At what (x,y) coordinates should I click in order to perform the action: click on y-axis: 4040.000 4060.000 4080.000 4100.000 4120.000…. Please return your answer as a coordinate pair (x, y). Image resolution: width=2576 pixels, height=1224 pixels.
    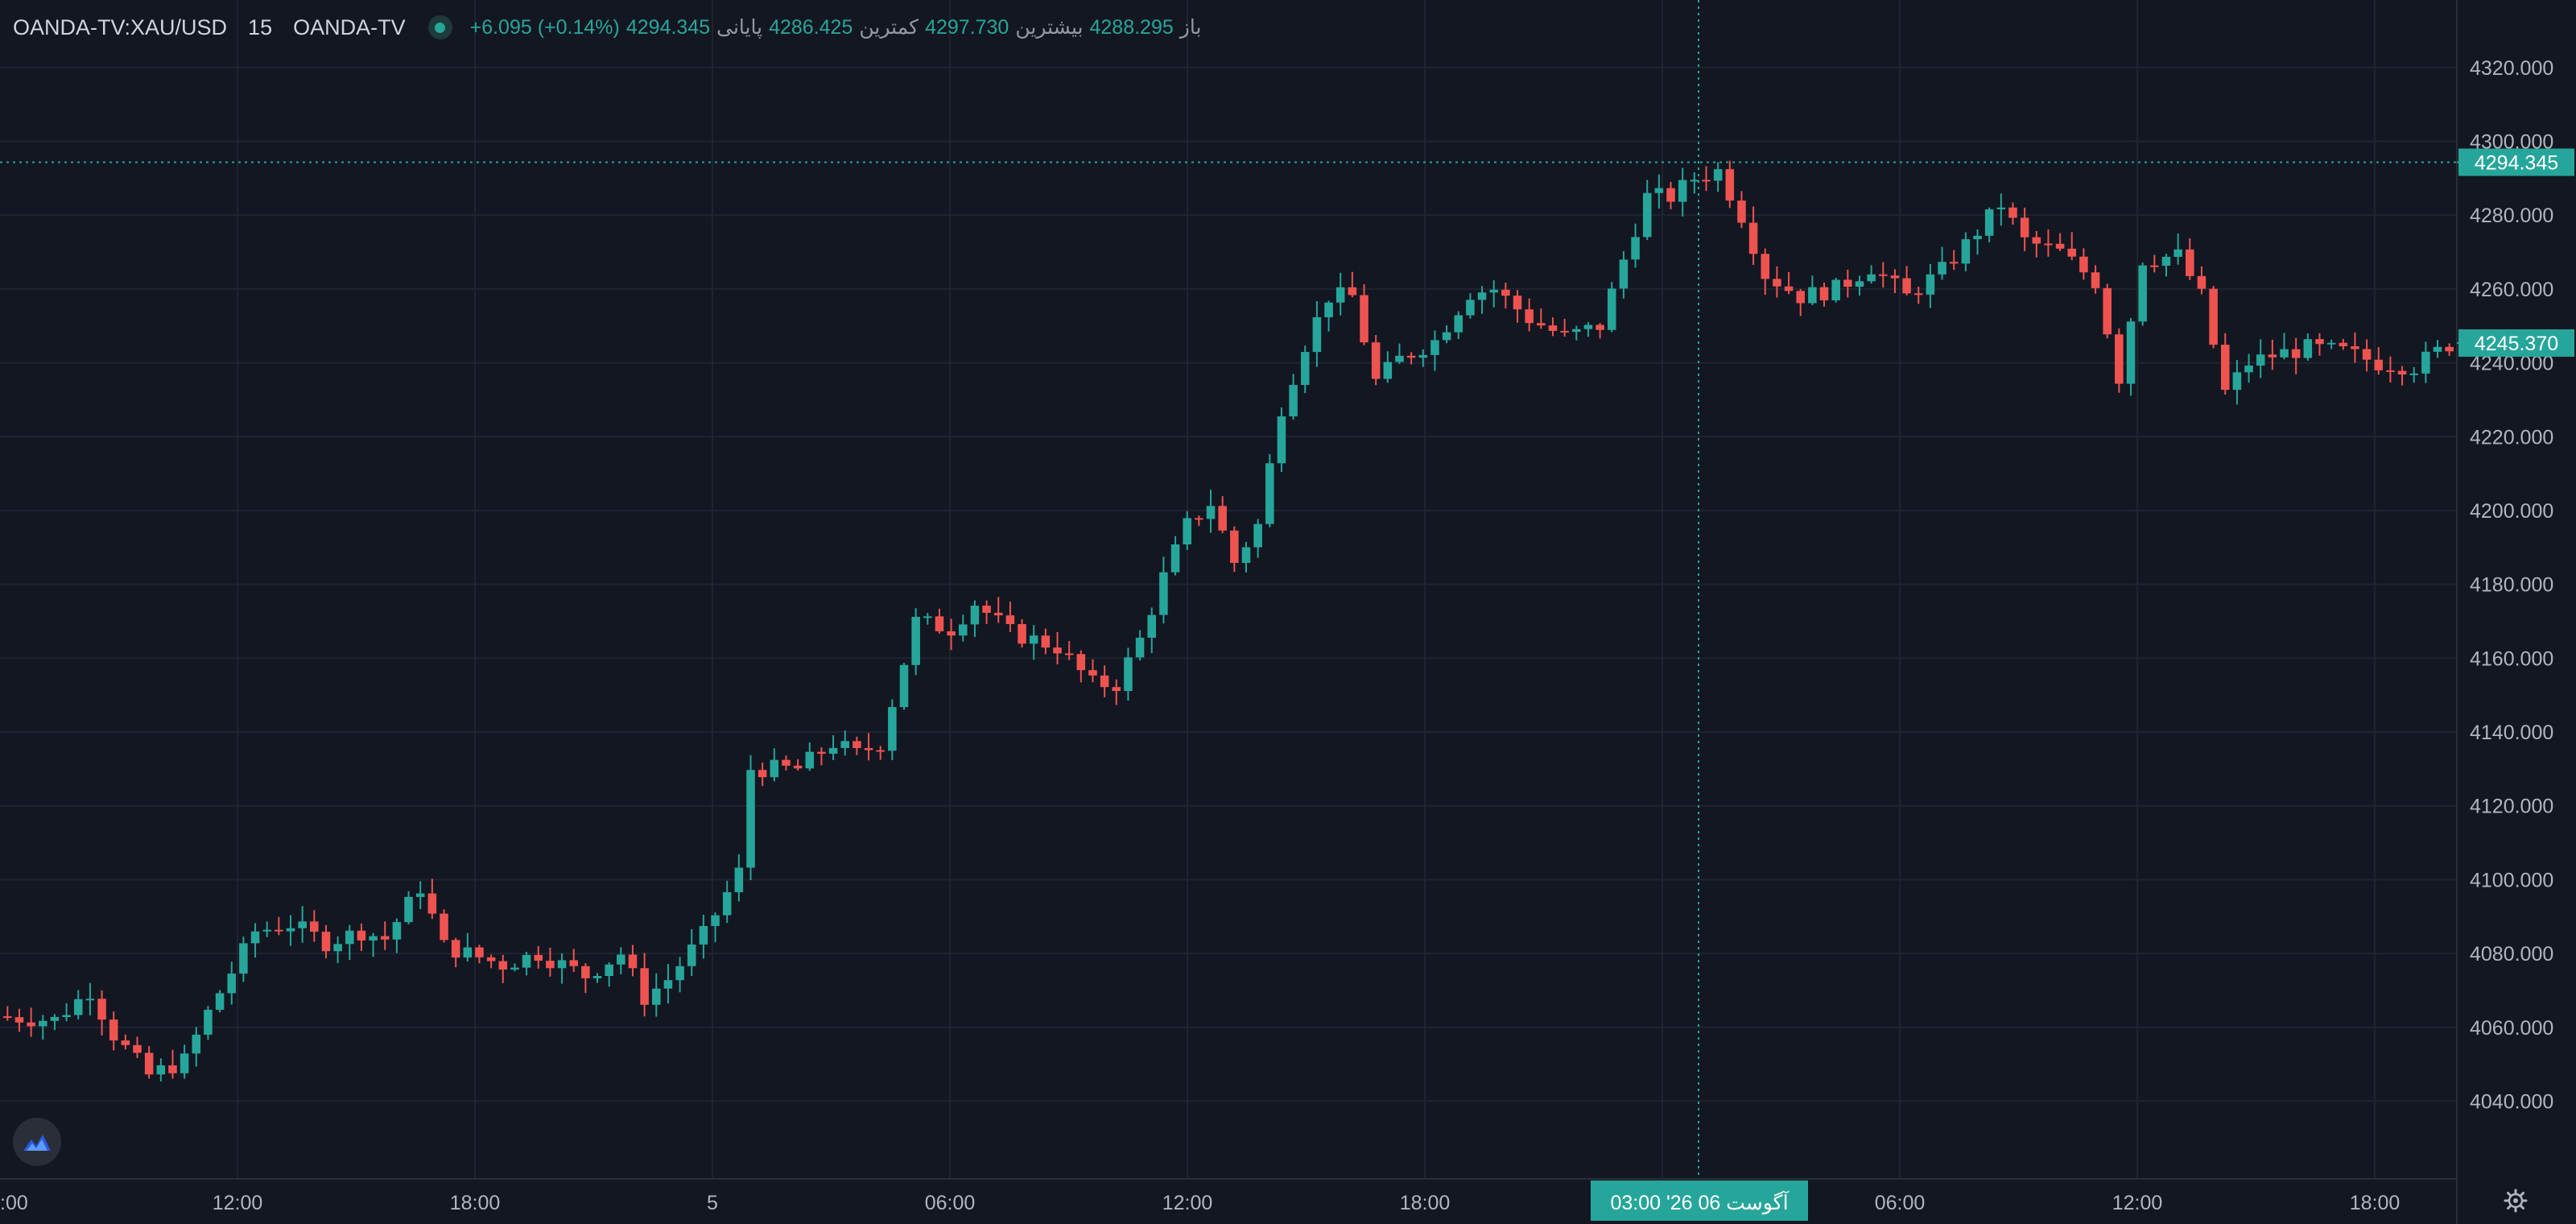
    Looking at the image, I should click on (2511, 585).